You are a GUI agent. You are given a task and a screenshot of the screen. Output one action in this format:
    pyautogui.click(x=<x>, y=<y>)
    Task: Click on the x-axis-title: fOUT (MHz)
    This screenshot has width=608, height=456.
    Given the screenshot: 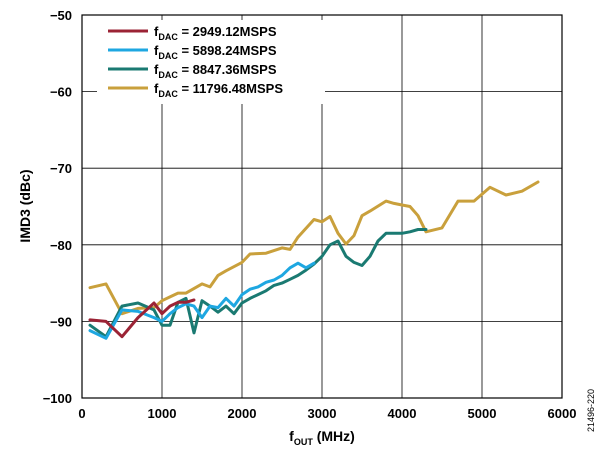 What is the action you would take?
    pyautogui.click(x=322, y=437)
    